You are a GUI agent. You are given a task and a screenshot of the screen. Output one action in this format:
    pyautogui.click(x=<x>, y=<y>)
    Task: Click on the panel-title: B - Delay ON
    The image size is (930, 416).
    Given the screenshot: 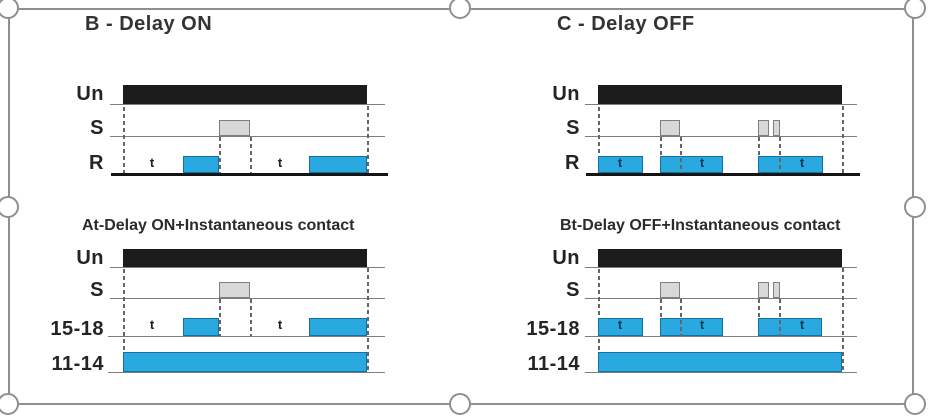 What is the action you would take?
    pyautogui.click(x=149, y=24)
    